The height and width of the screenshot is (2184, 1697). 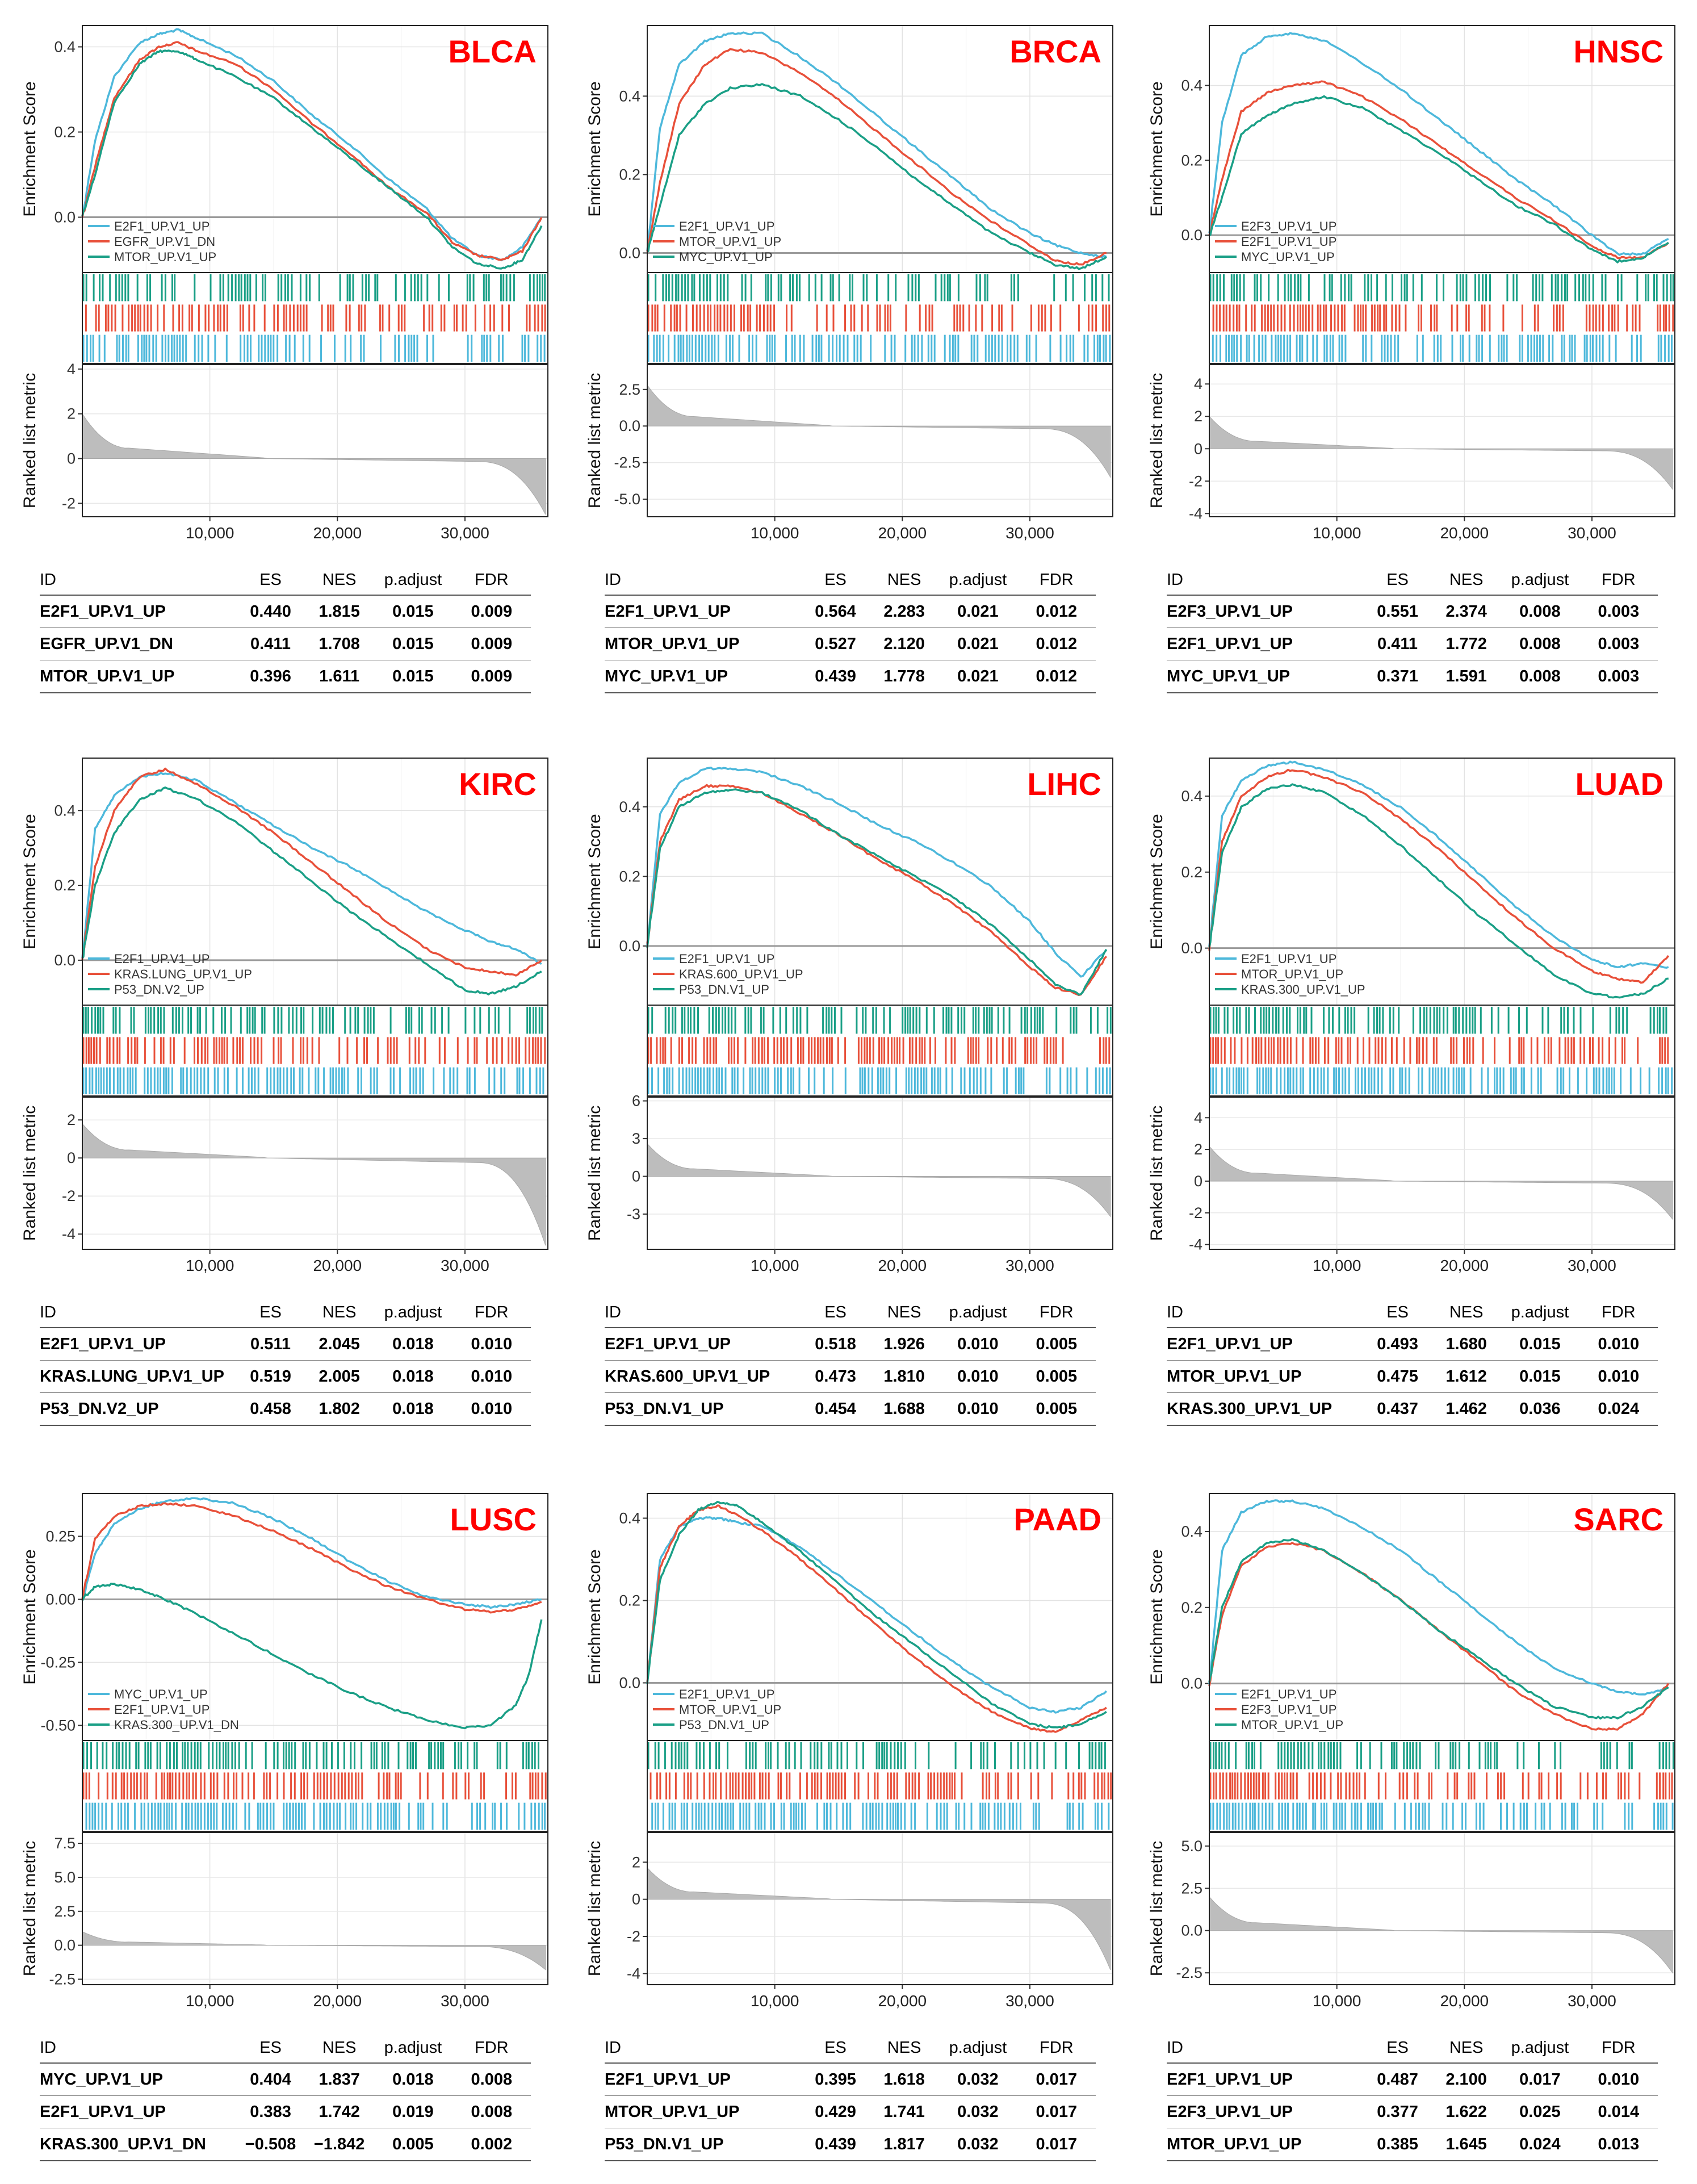 I want to click on table-cell: 0.032, so click(x=977, y=2111).